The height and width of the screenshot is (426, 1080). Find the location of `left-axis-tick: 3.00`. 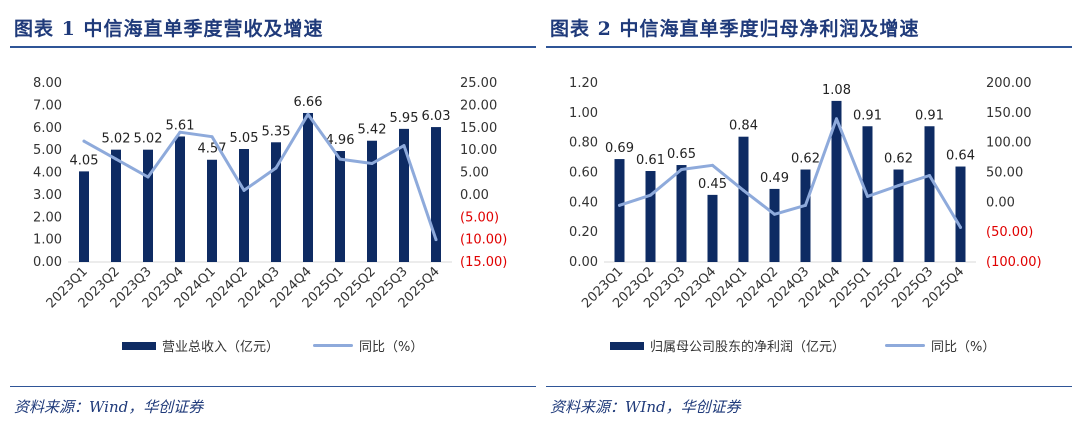

left-axis-tick: 3.00 is located at coordinates (47, 195).